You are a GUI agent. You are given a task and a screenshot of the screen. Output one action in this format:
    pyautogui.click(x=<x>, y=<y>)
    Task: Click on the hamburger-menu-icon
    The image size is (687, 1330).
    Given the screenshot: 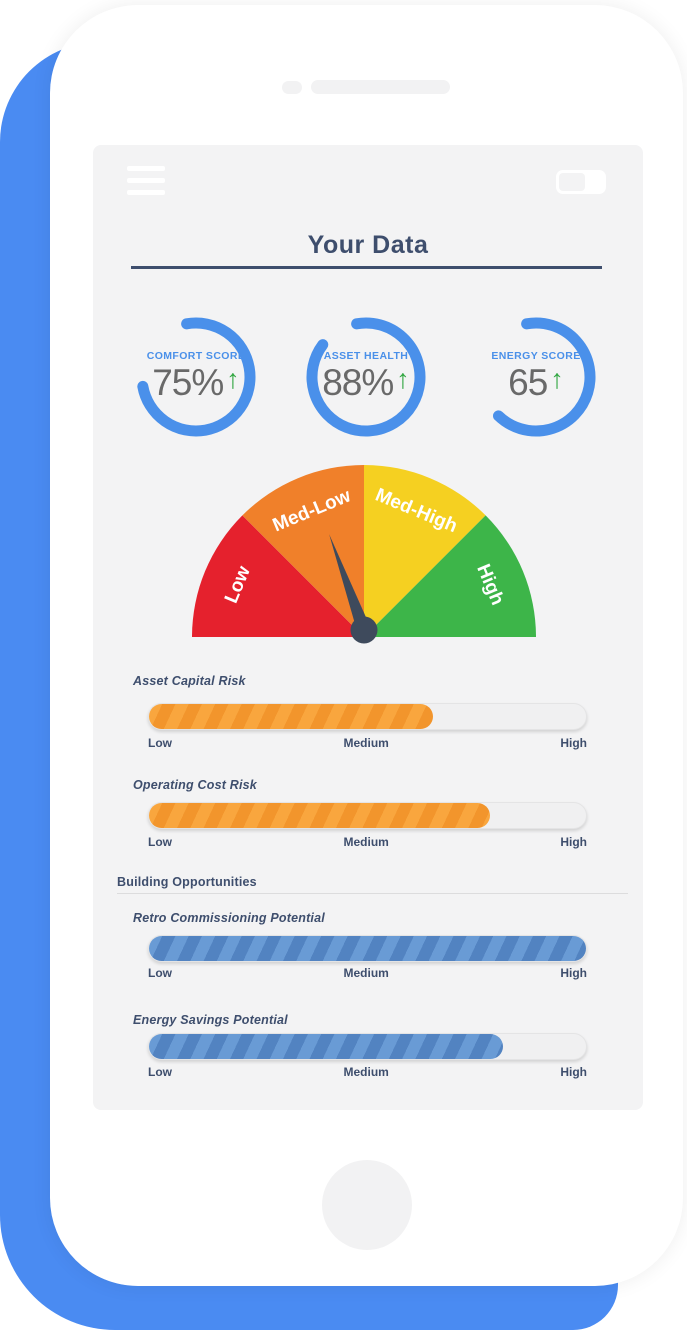 What is the action you would take?
    pyautogui.click(x=146, y=181)
    